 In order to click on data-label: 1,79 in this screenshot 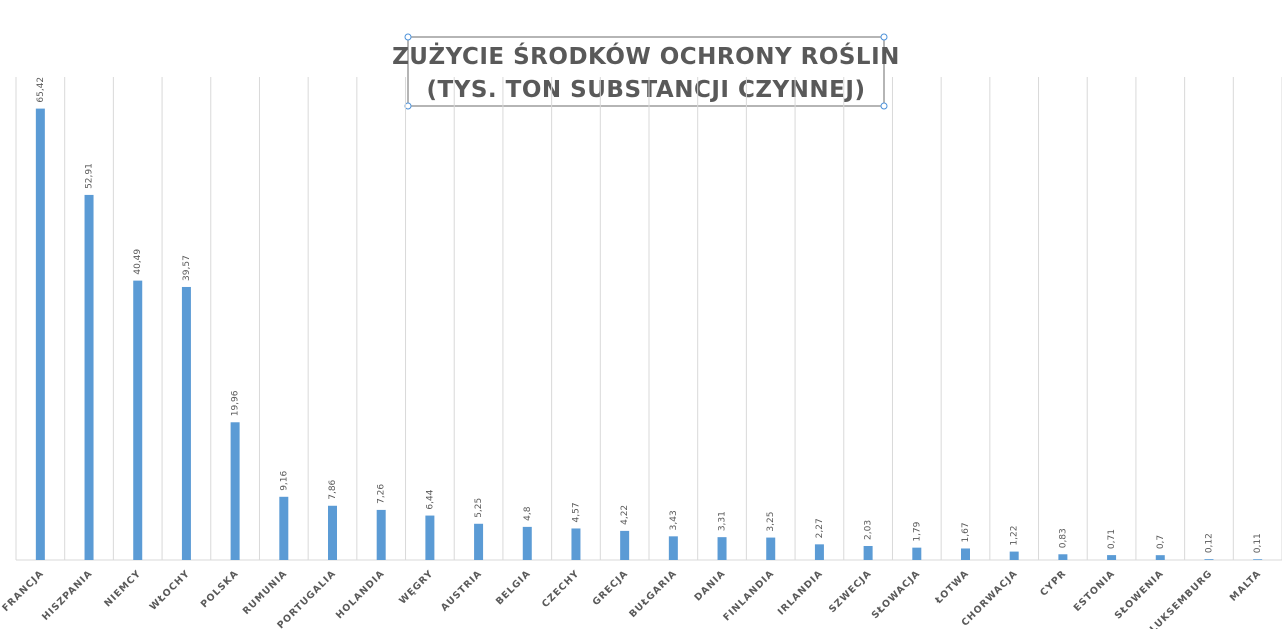, I will do `click(917, 531)`.